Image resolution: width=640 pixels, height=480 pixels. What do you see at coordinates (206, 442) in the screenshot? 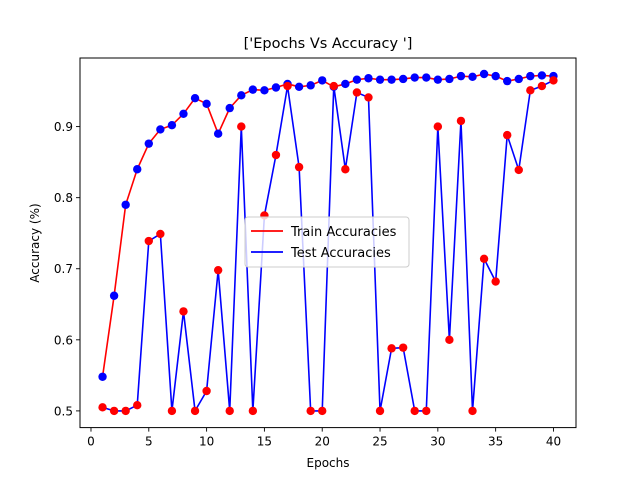
I see `x-tick-label: 10` at bounding box center [206, 442].